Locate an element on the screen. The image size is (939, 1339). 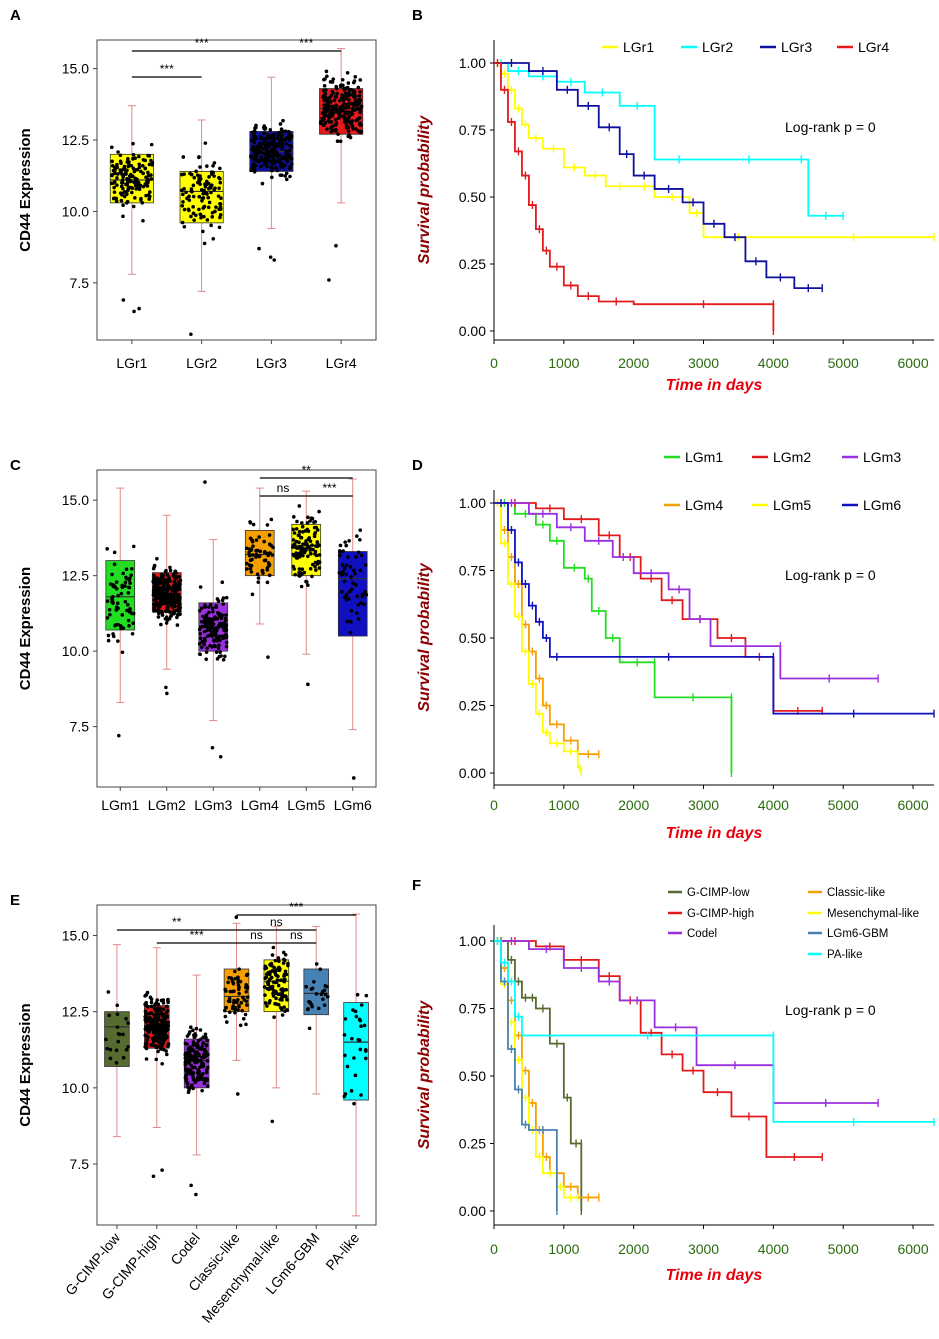
x-tick-label: 4000 is located at coordinates (773, 1249).